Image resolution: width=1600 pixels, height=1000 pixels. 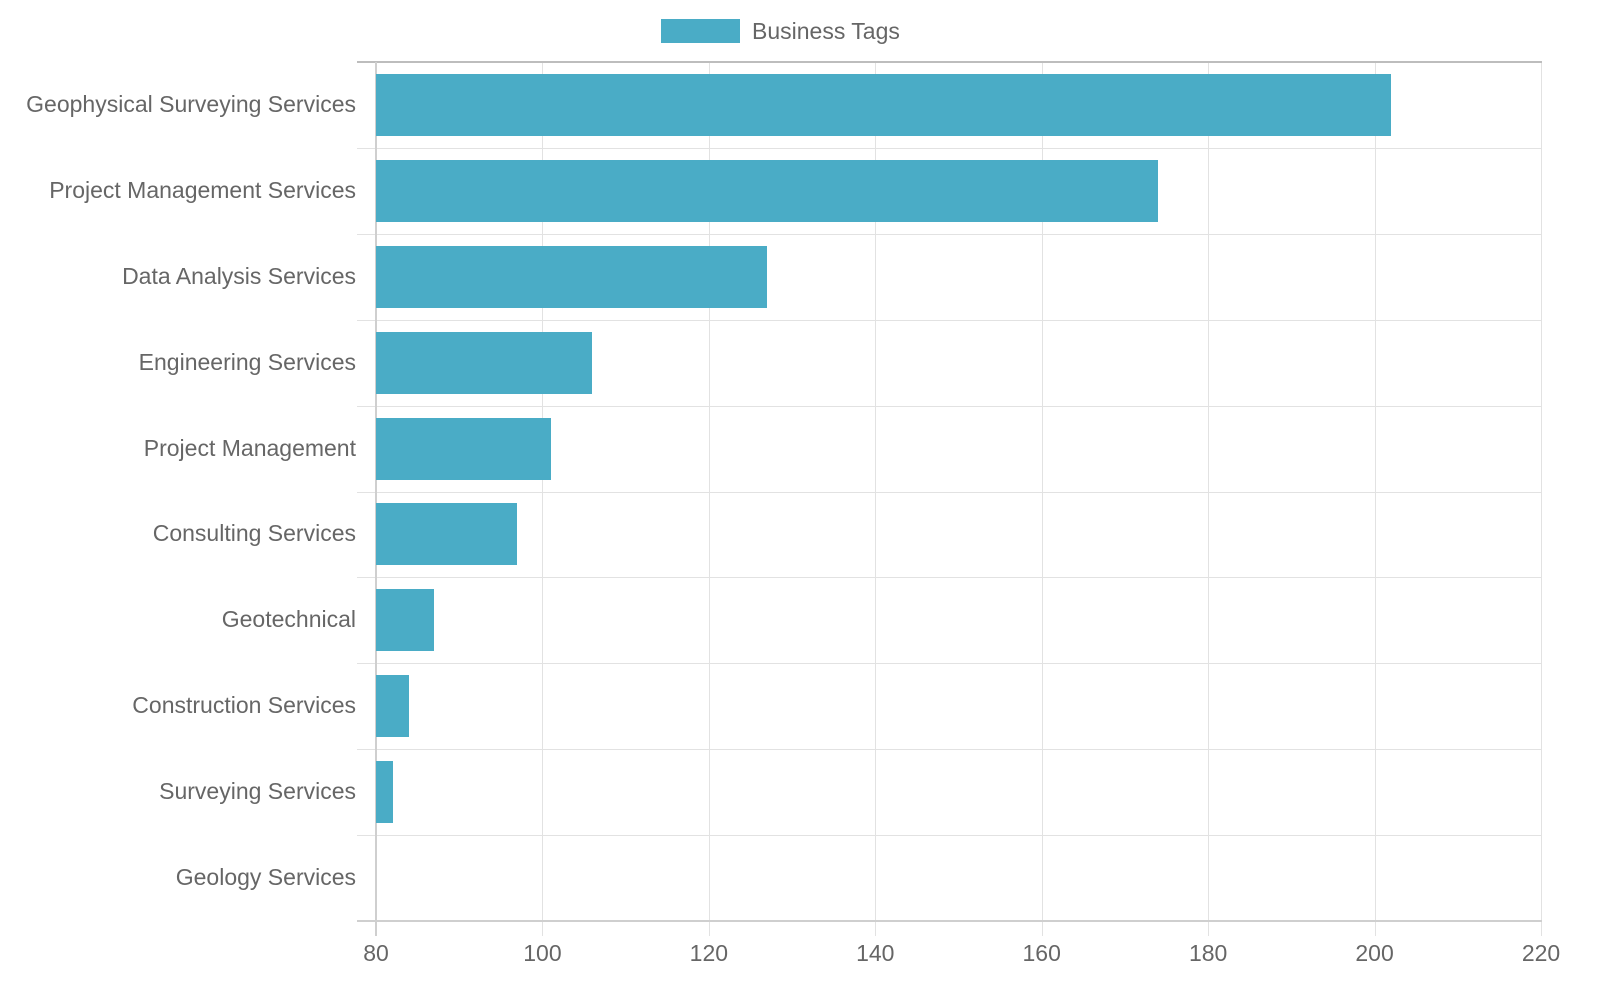 What do you see at coordinates (1041, 953) in the screenshot?
I see `x-axis-tick-label: 160` at bounding box center [1041, 953].